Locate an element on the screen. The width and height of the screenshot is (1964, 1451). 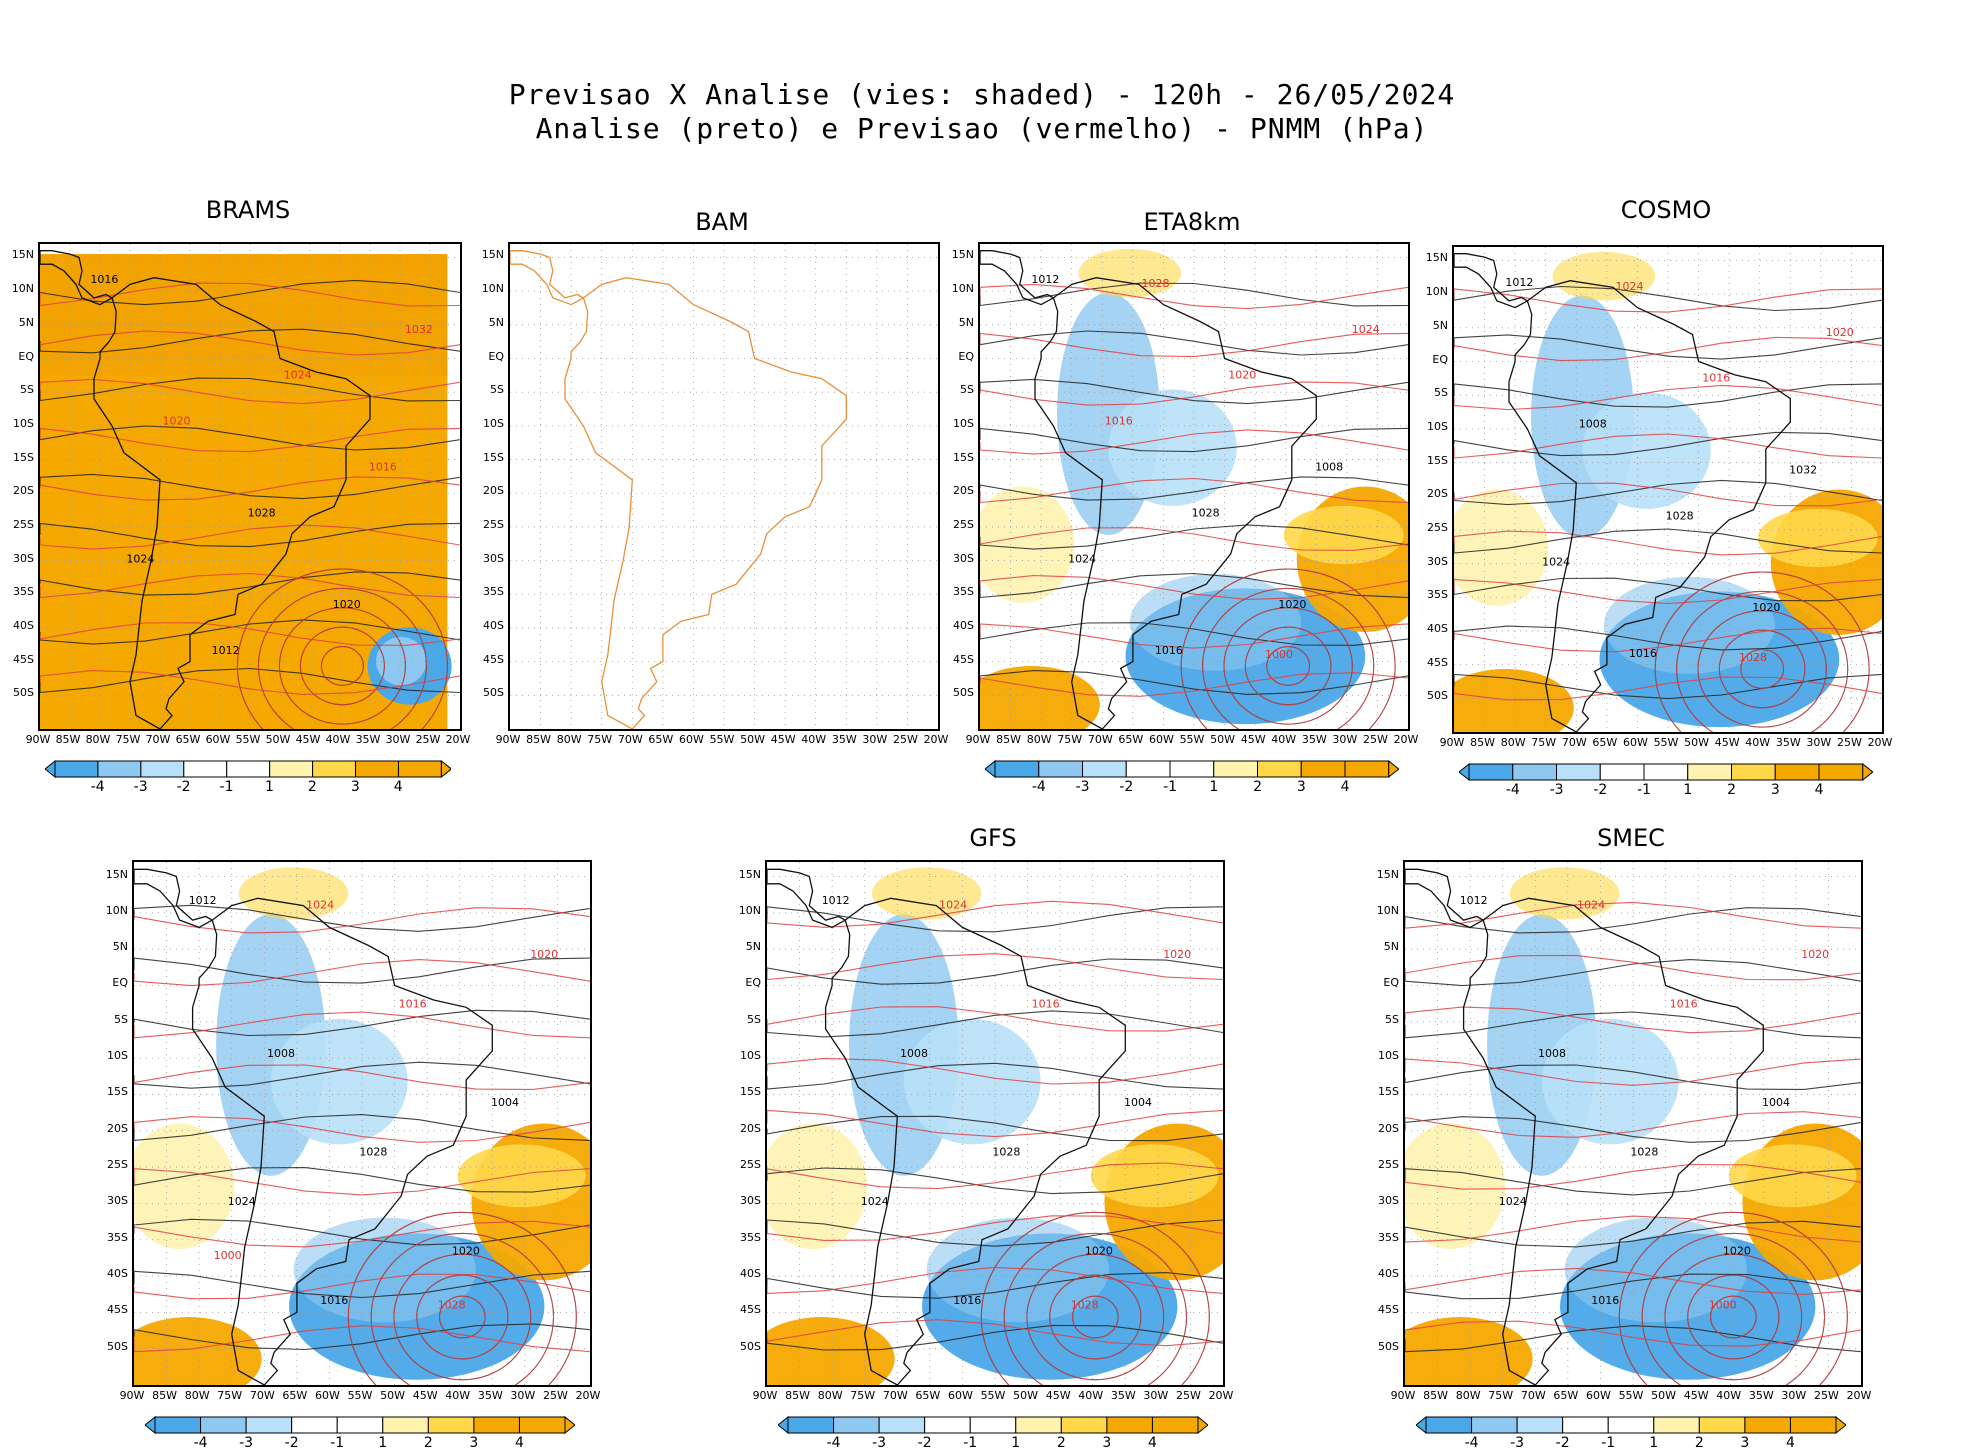
longitude-tick-label: 85W is located at coordinates (1482, 742).